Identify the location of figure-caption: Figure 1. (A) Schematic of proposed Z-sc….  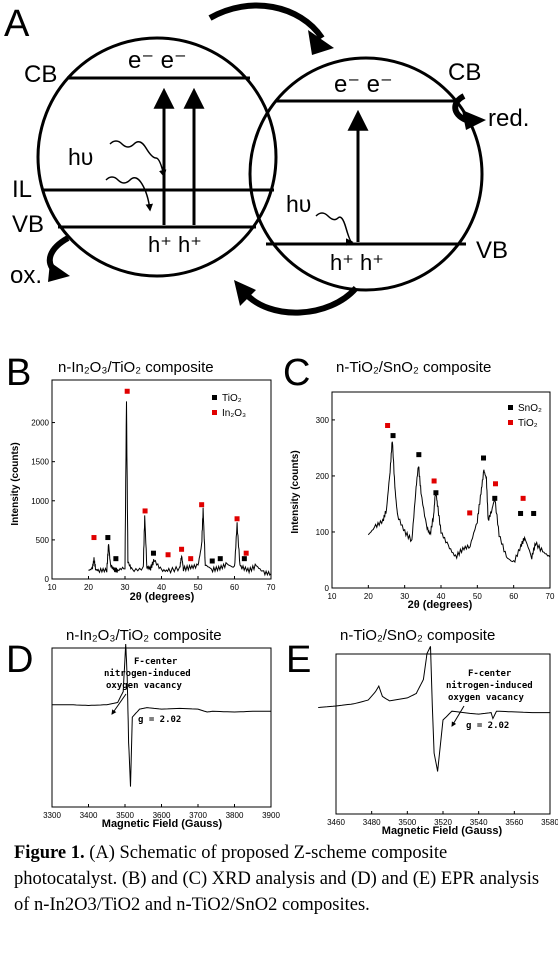
(279, 879).